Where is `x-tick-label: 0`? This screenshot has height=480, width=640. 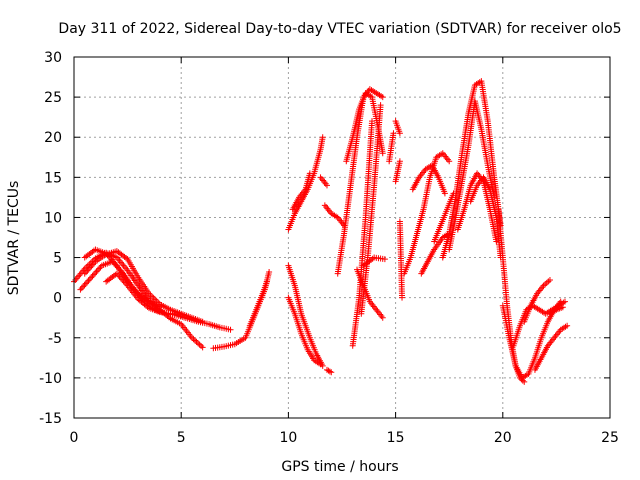 x-tick-label: 0 is located at coordinates (74, 438).